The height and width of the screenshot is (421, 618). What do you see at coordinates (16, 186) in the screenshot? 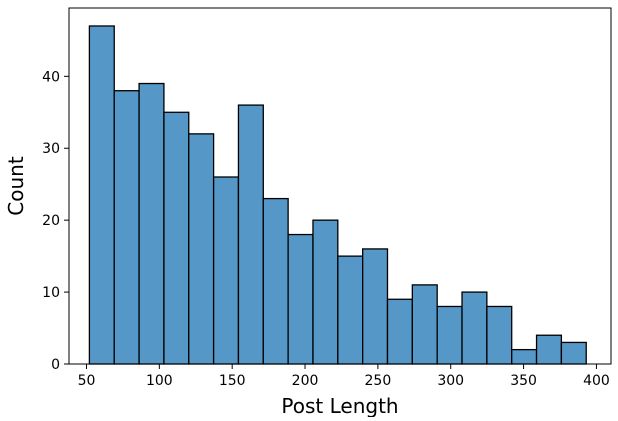
I see `y-axis-label: Count` at bounding box center [16, 186].